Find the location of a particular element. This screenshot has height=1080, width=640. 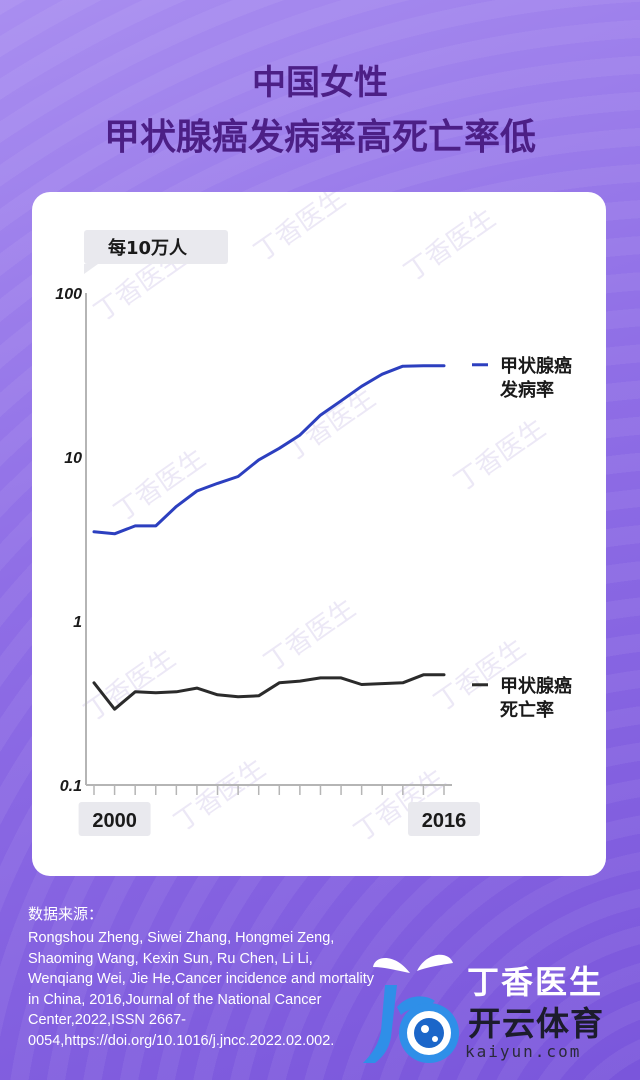

source-label: 数据来源： is located at coordinates (66, 914).